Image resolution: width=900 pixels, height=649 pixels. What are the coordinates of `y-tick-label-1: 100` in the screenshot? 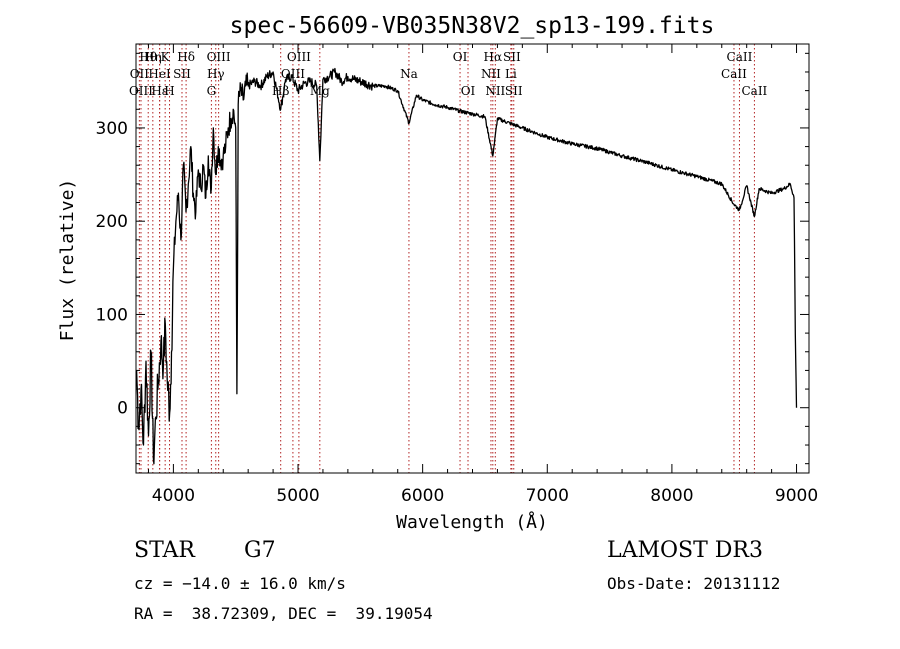 It's located at (112, 315).